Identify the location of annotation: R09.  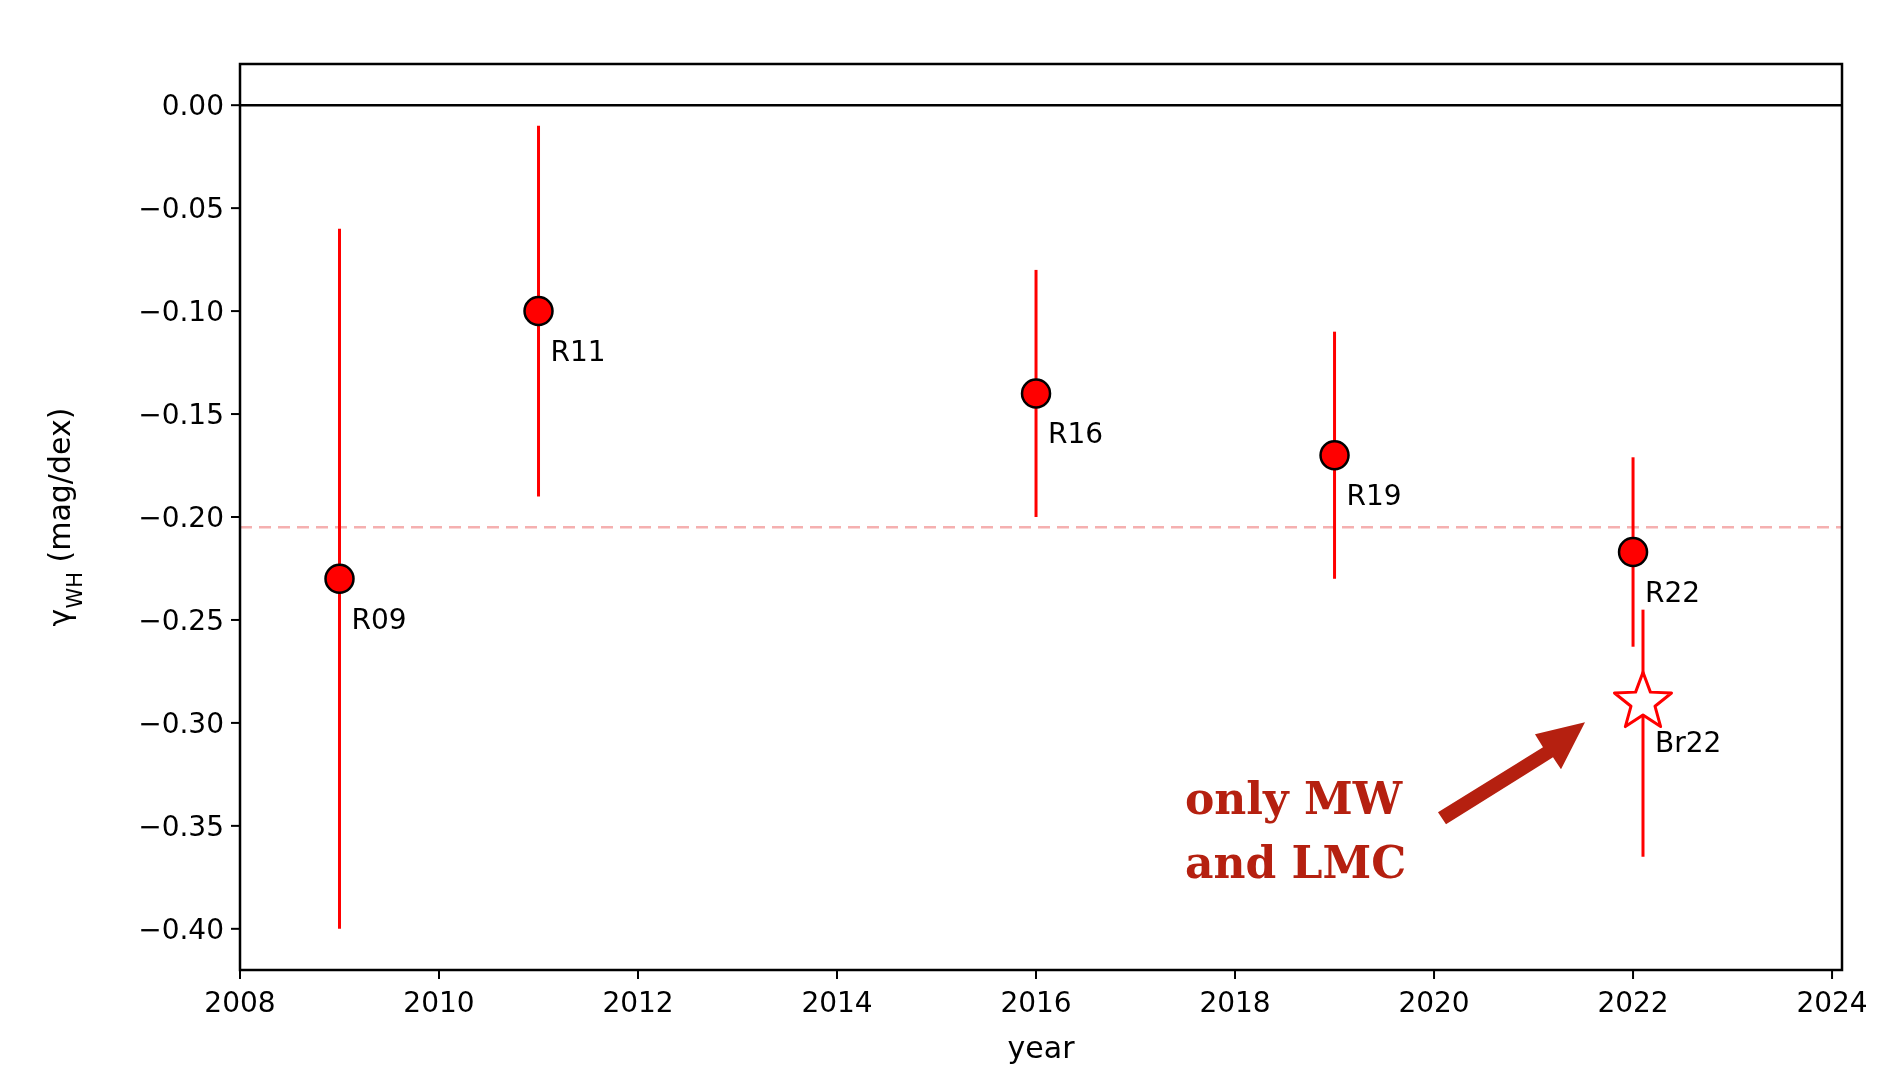
(379, 619).